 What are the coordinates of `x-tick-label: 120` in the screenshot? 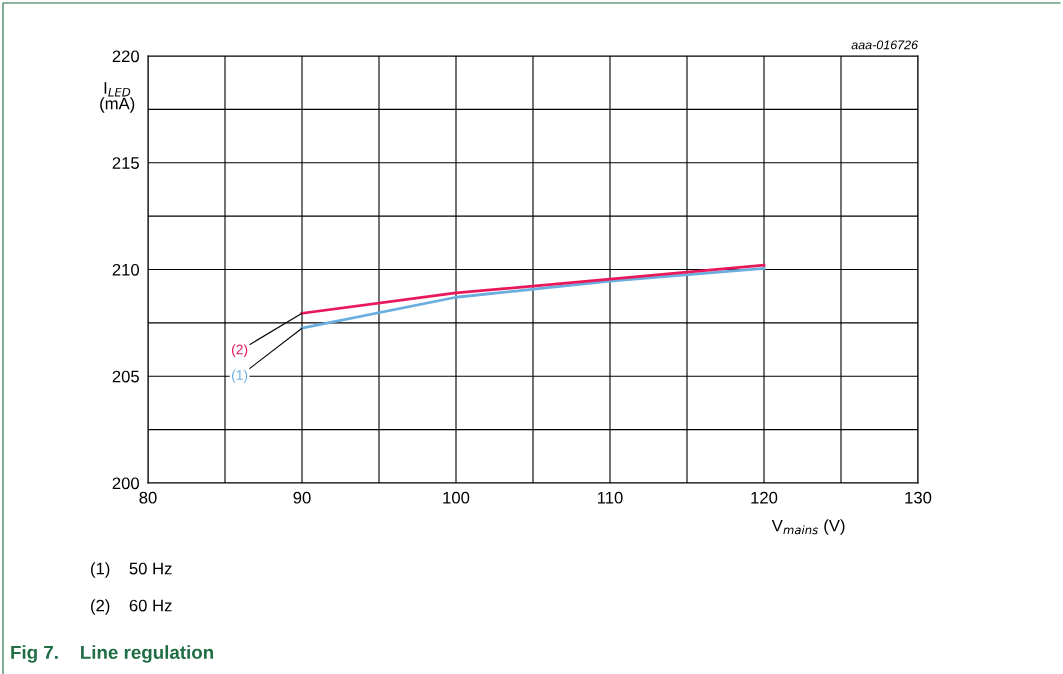 It's located at (764, 497).